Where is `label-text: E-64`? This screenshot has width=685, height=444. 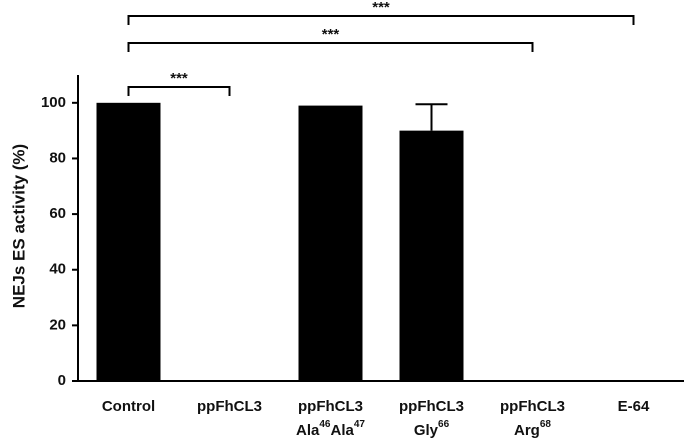
label-text: E-64 is located at coordinates (634, 406).